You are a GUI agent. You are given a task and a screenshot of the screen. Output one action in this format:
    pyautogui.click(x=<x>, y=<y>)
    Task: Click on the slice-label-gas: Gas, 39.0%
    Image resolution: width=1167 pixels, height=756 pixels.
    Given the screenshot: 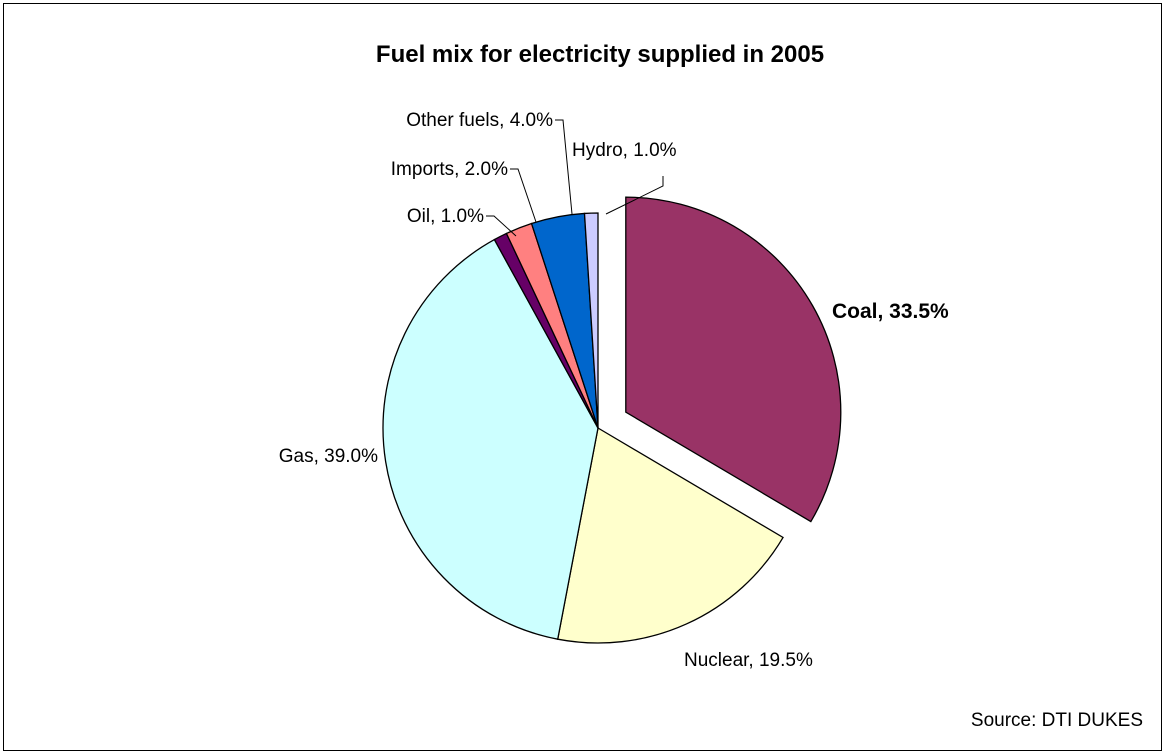 What is the action you would take?
    pyautogui.click(x=328, y=456)
    